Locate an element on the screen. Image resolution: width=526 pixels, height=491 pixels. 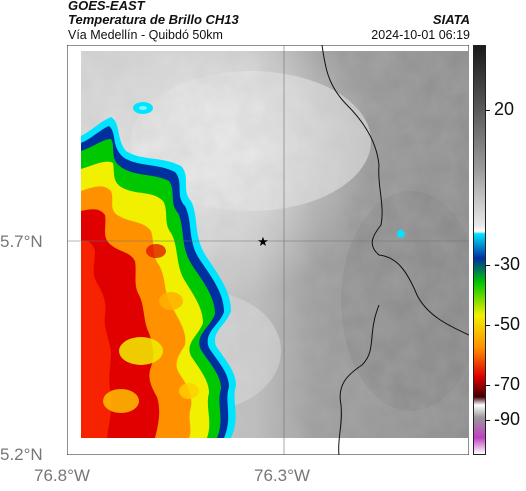
lat-tick-5-7: 5.7°N is located at coordinates (21, 241).